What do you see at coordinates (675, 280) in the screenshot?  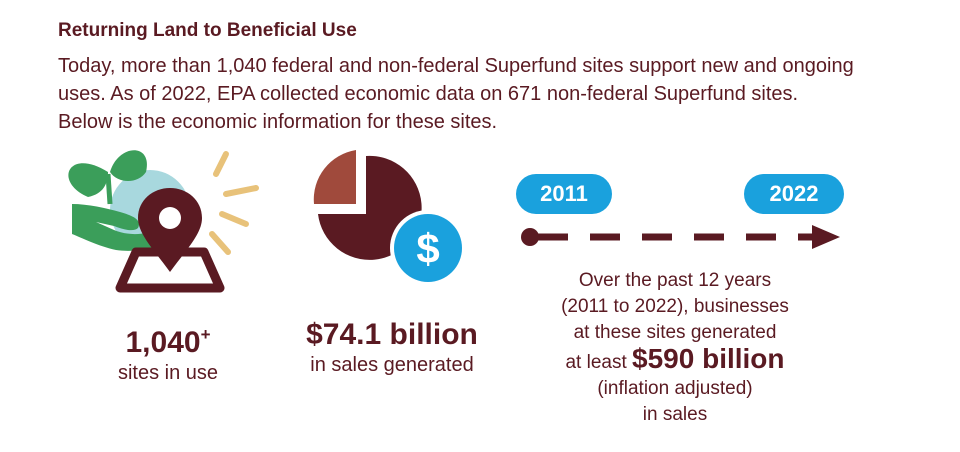 I see `timeline-line-1: Over the past 12 years` at bounding box center [675, 280].